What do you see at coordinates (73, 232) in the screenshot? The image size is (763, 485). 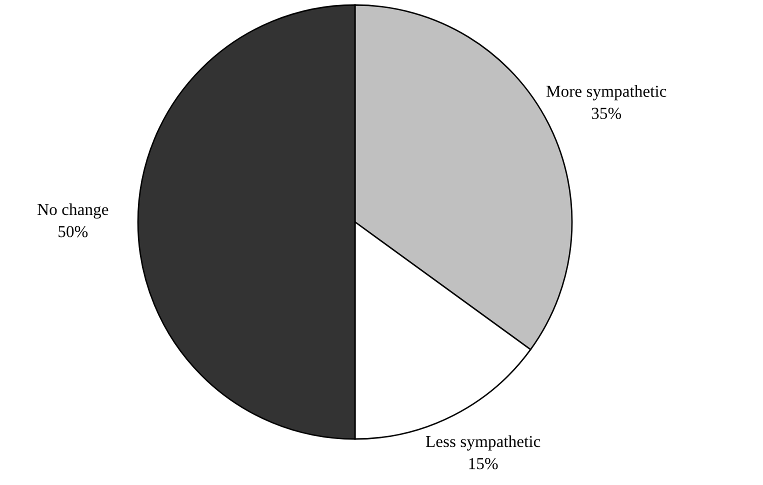 I see `data-label: 50%` at bounding box center [73, 232].